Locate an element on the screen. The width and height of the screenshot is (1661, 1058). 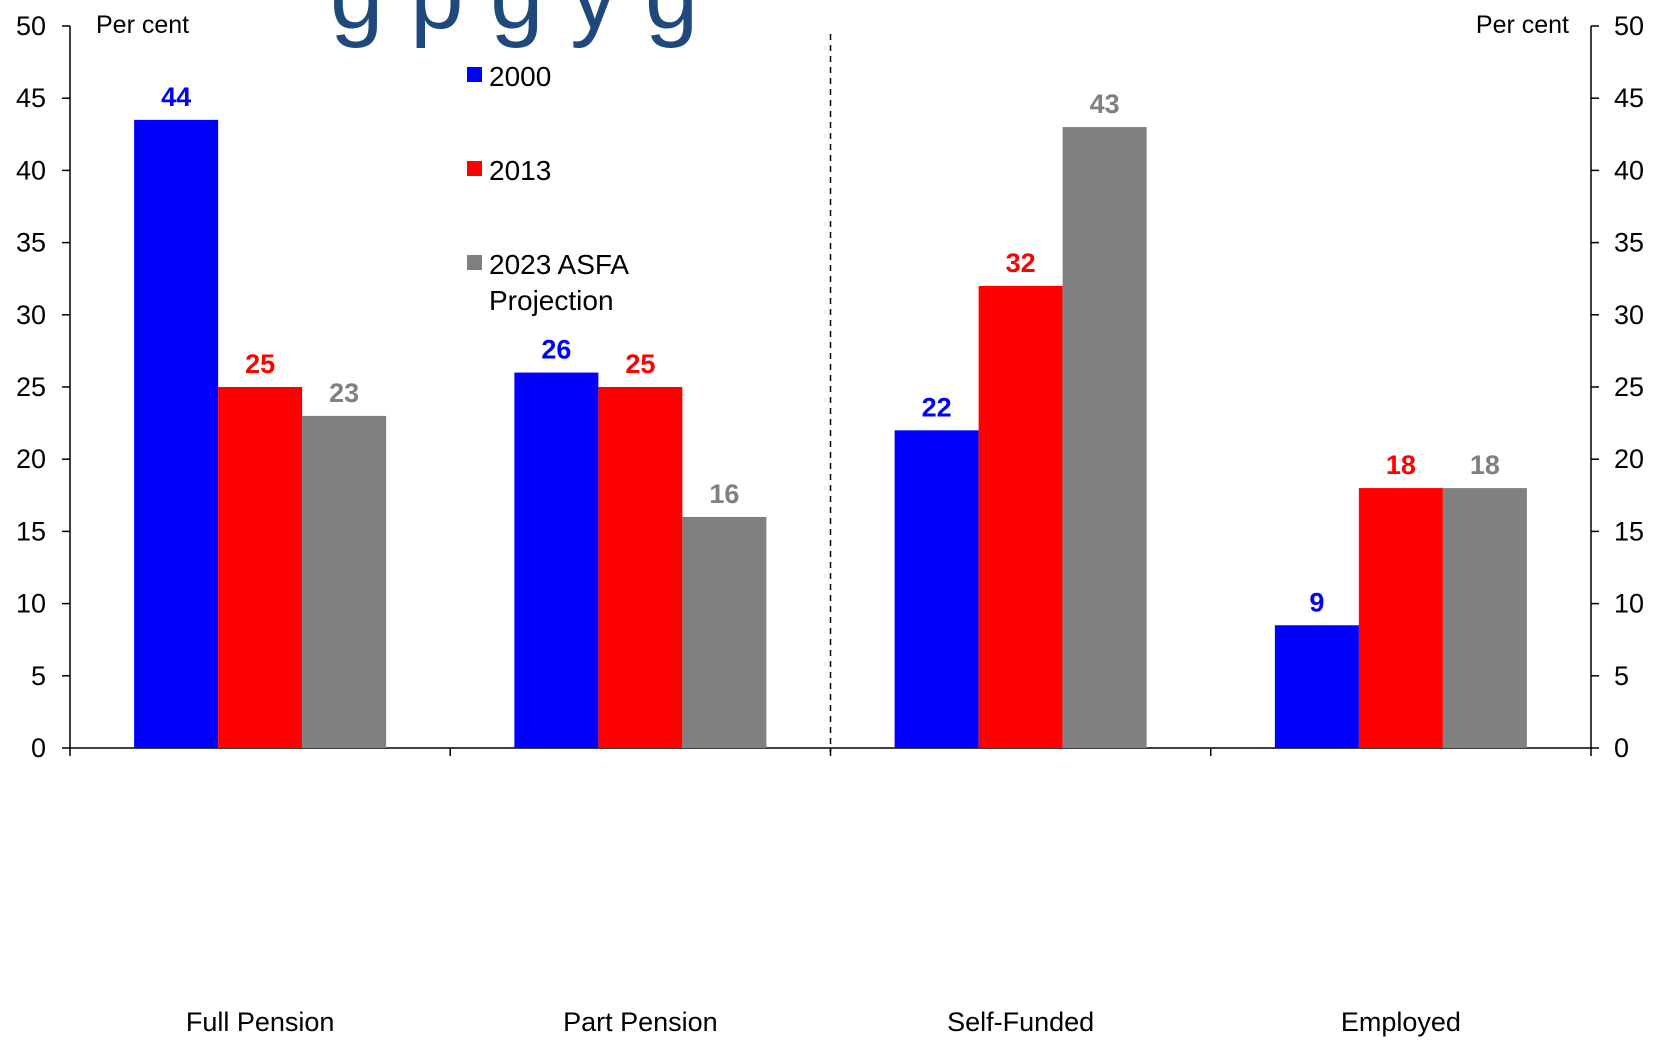
y-tick-label-left: 35 is located at coordinates (31, 243).